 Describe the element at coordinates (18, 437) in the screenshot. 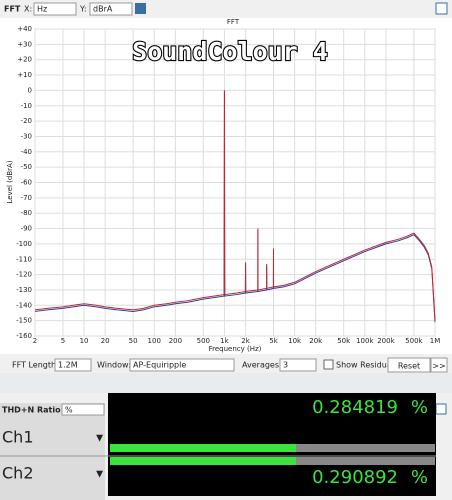

I see `ch1-name: Ch1` at that location.